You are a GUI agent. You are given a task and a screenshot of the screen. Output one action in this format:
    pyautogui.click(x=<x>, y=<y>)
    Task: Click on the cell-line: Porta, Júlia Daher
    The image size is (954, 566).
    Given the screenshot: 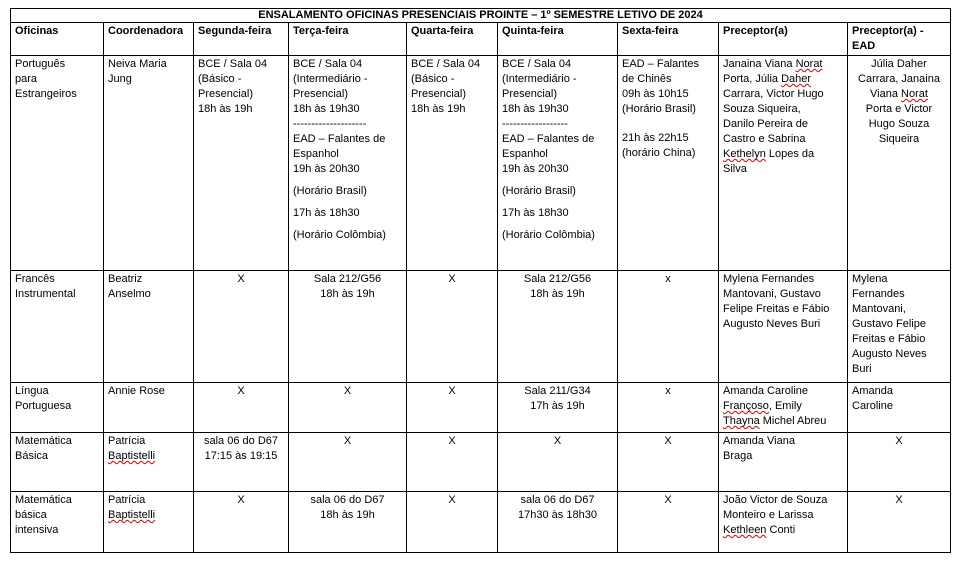 What is the action you would take?
    pyautogui.click(x=767, y=79)
    